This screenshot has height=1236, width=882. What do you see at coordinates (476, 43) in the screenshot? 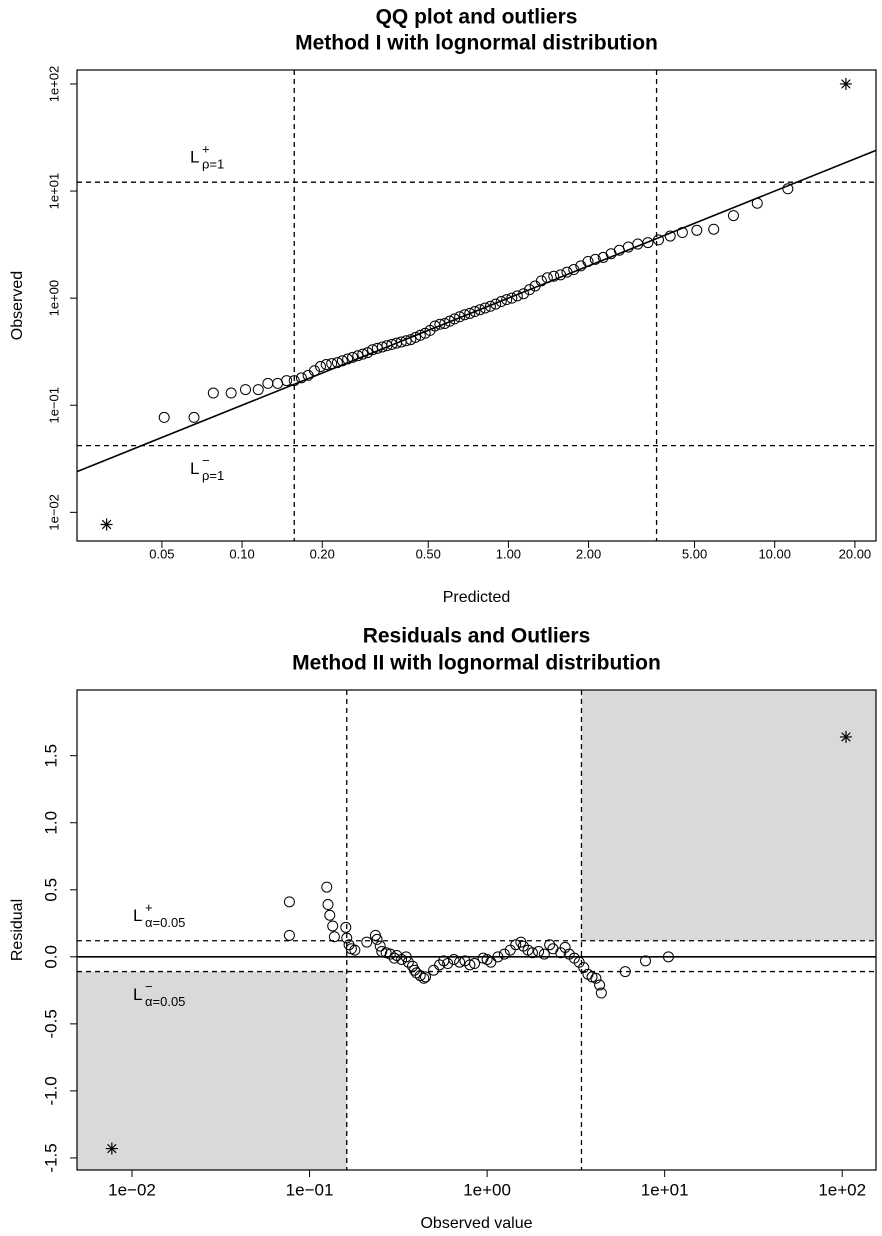
I see `chart-subtitle: Method I with lognormal distribution` at bounding box center [476, 43].